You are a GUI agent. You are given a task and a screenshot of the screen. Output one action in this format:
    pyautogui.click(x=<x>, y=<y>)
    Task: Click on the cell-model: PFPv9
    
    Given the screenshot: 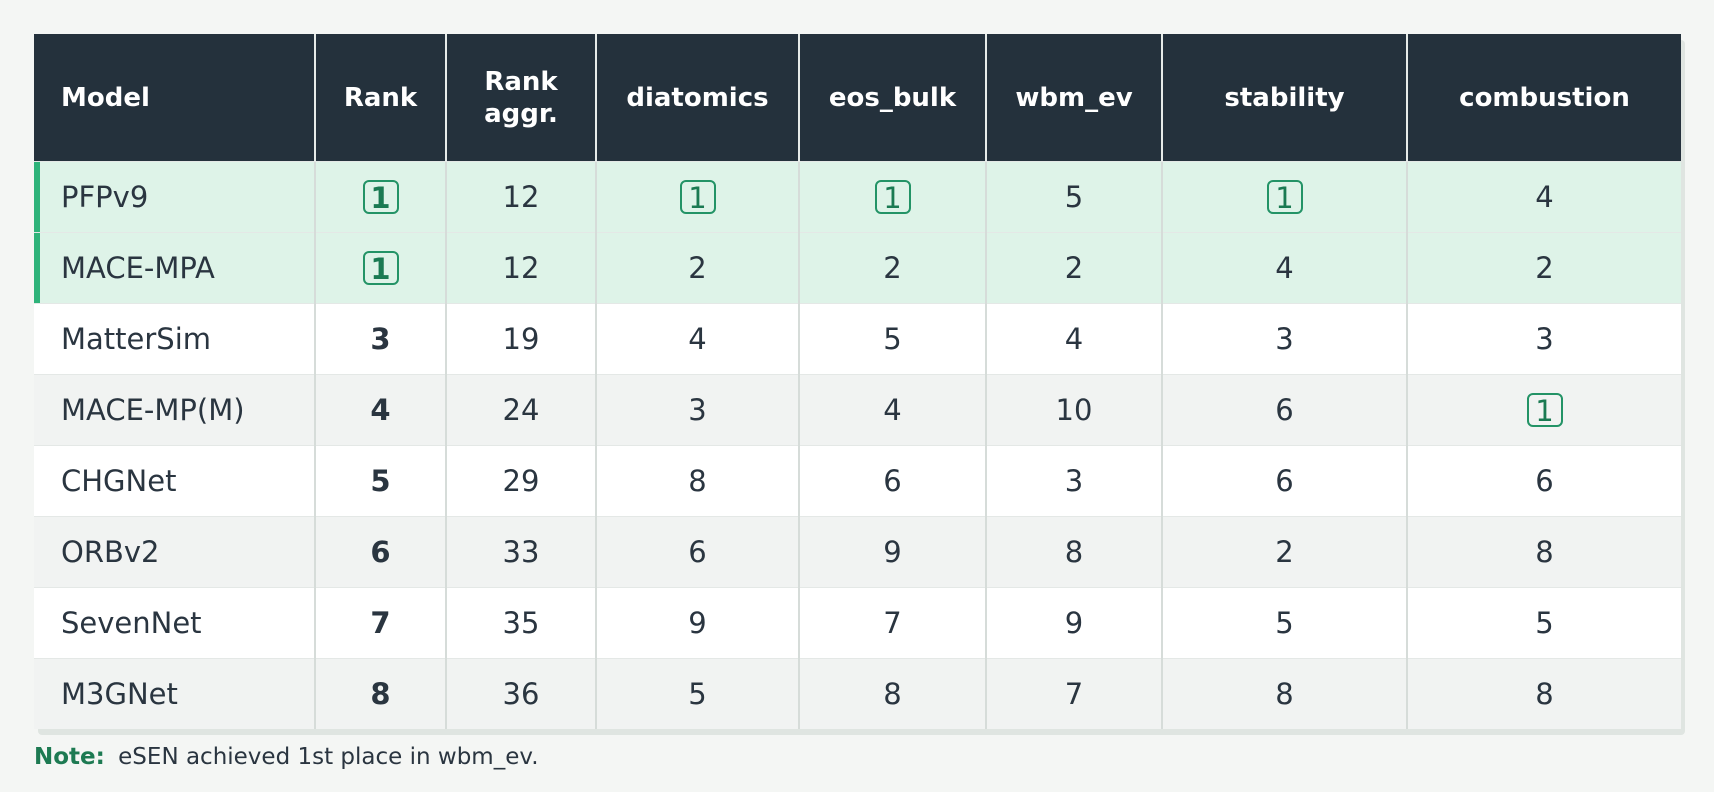 What is the action you would take?
    pyautogui.click(x=175, y=197)
    